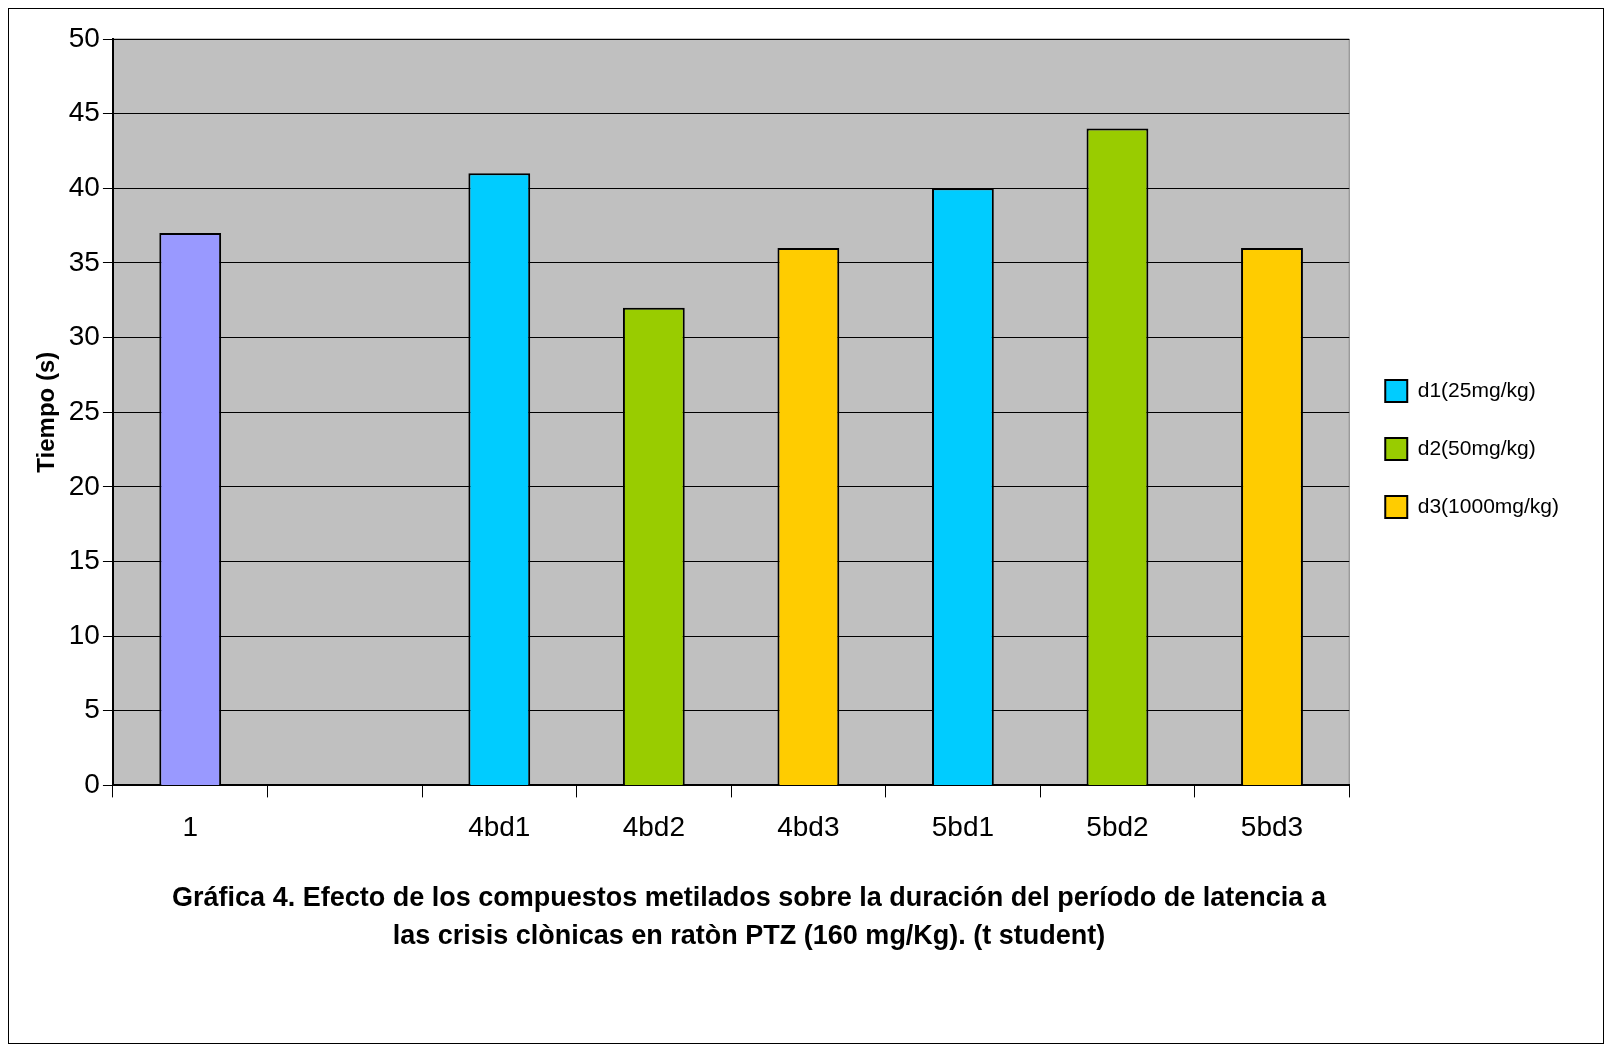  What do you see at coordinates (653, 826) in the screenshot?
I see `x-tick-label: 4bd2` at bounding box center [653, 826].